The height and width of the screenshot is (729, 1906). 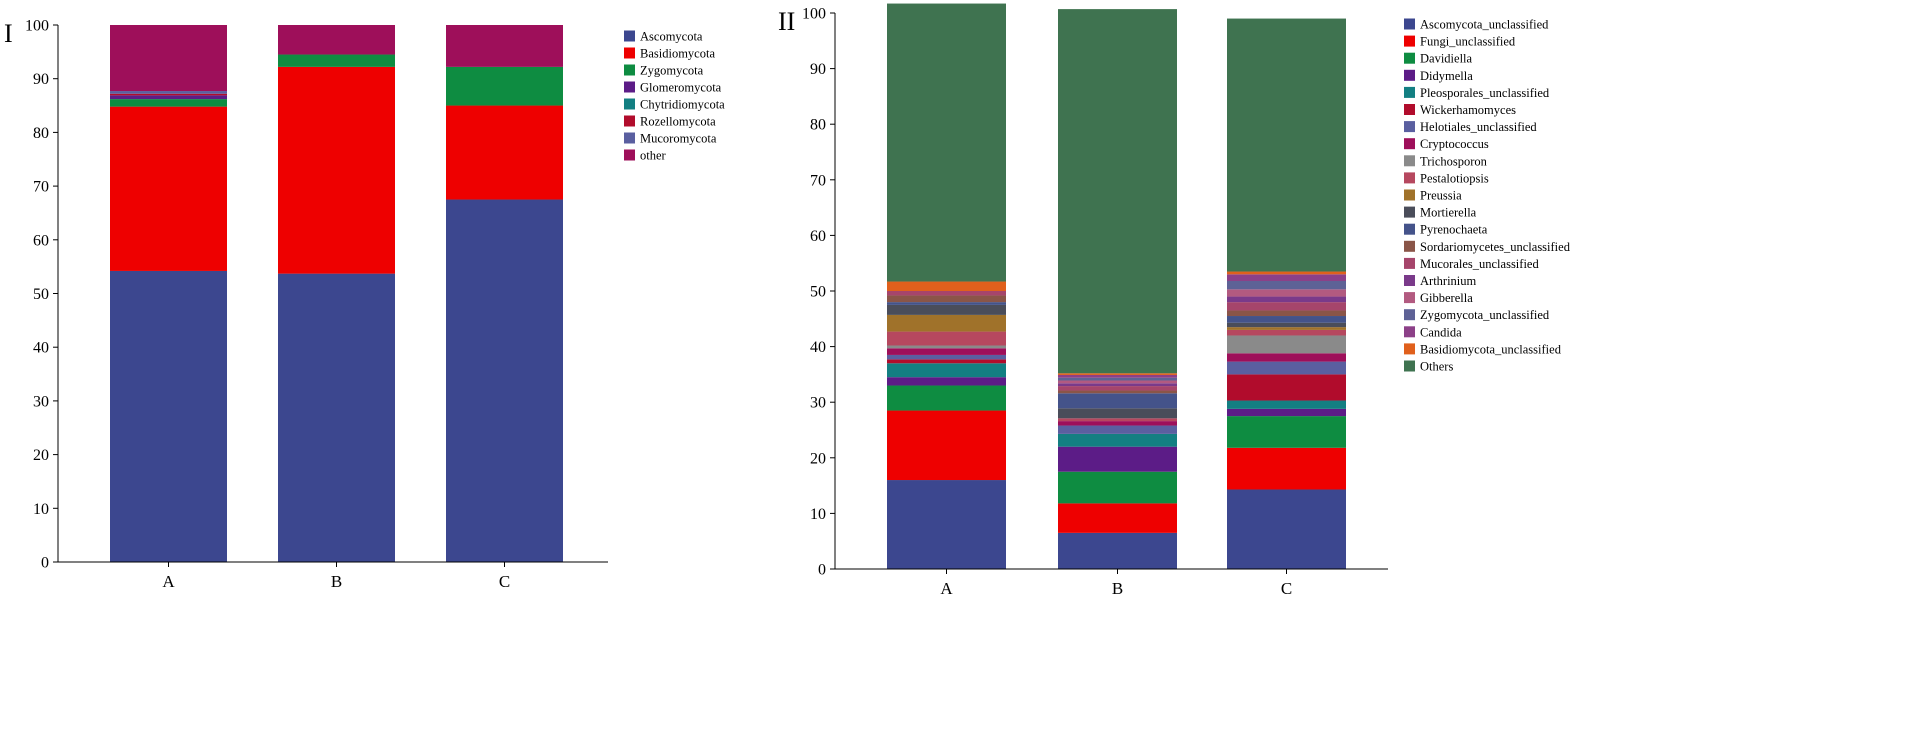 What do you see at coordinates (1495, 247) in the screenshot?
I see `legend-label: Sordariomycetes_unclassified` at bounding box center [1495, 247].